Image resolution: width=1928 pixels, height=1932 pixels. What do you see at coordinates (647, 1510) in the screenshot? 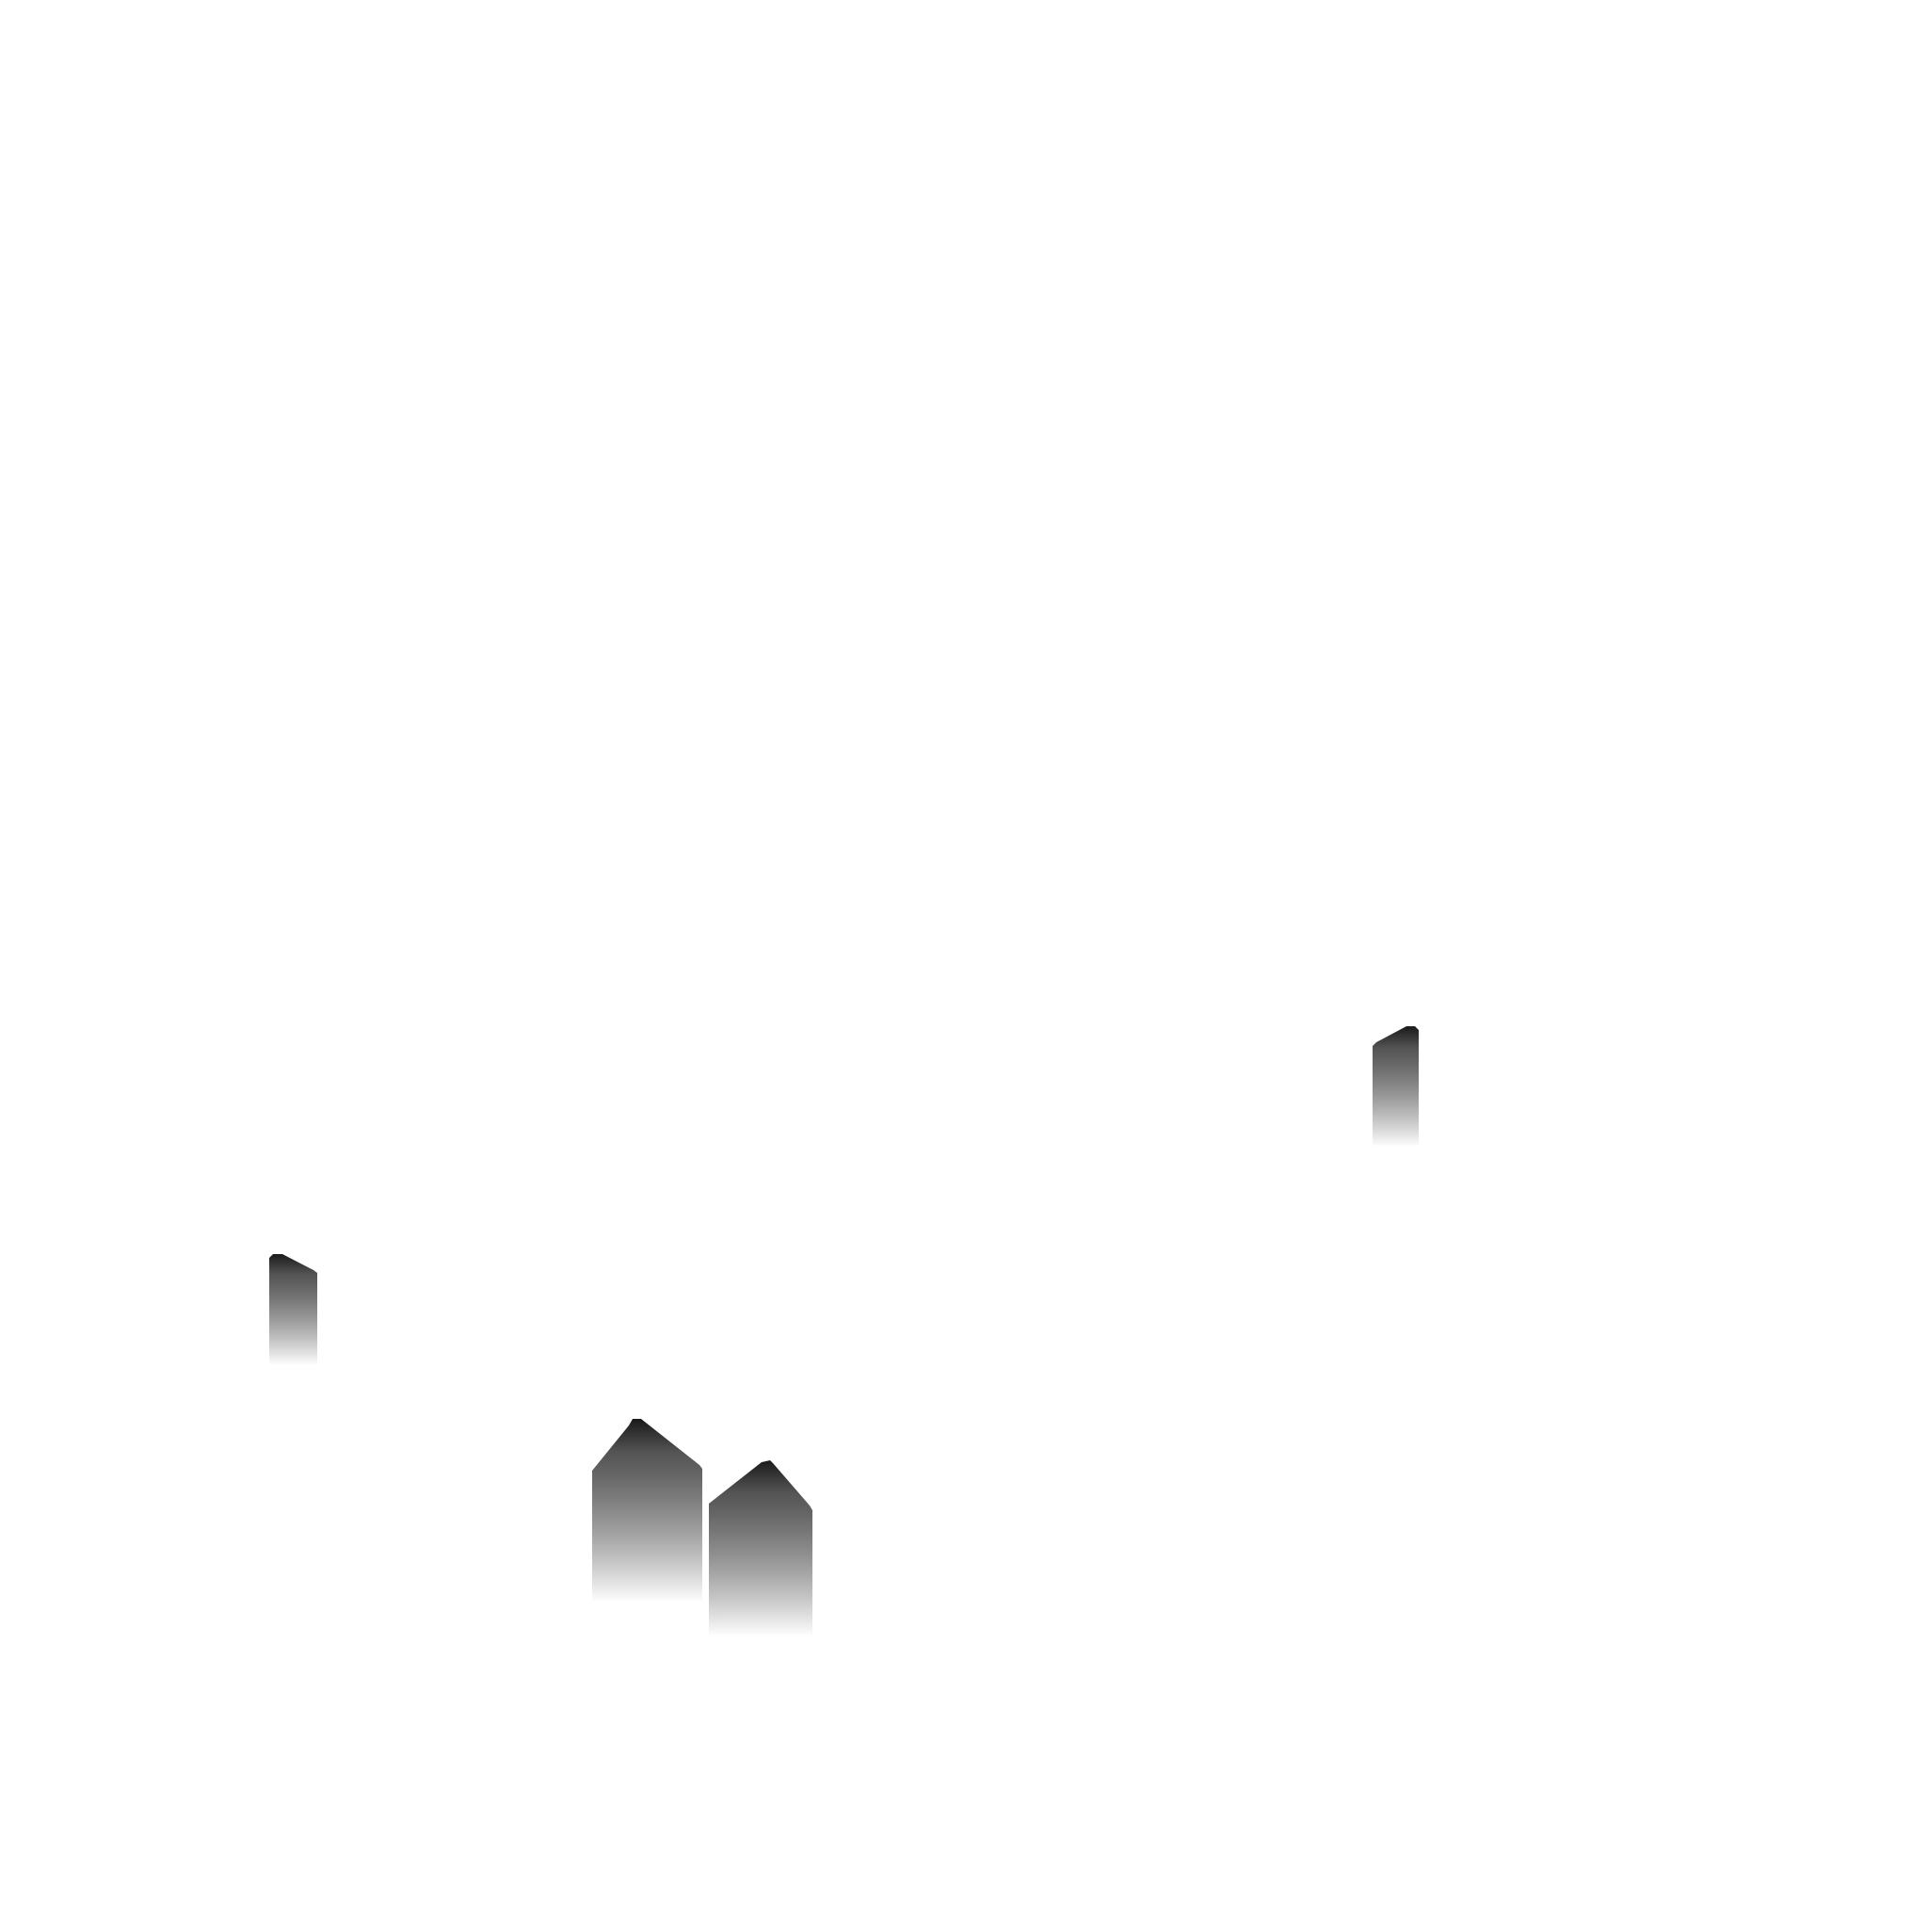
I see `gradient-house-tall` at bounding box center [647, 1510].